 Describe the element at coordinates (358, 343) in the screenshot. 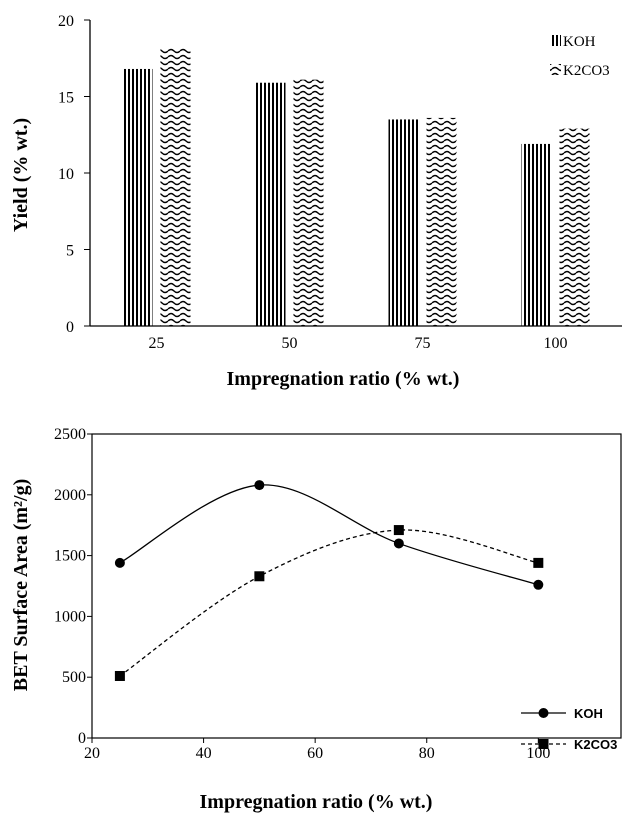

I see `yield-x-ticks: 25 50 75 100` at that location.